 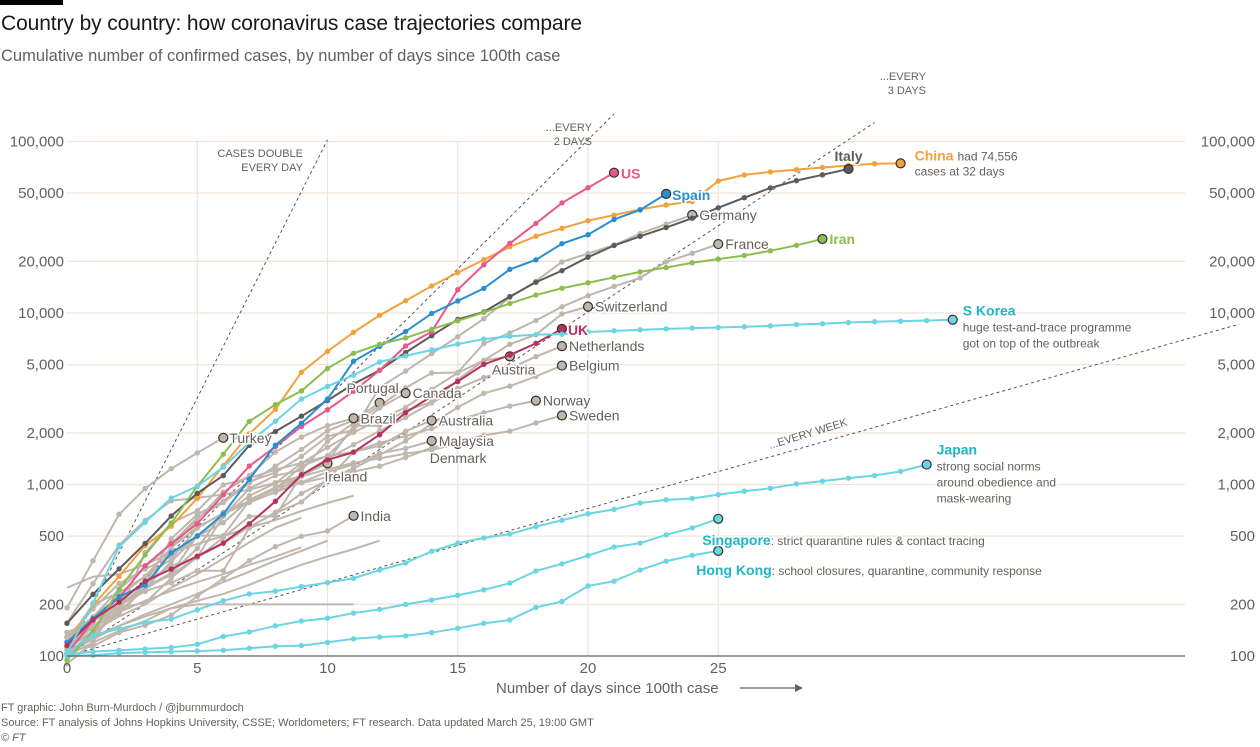 I want to click on series-note: cases at 32 days, so click(x=960, y=171).